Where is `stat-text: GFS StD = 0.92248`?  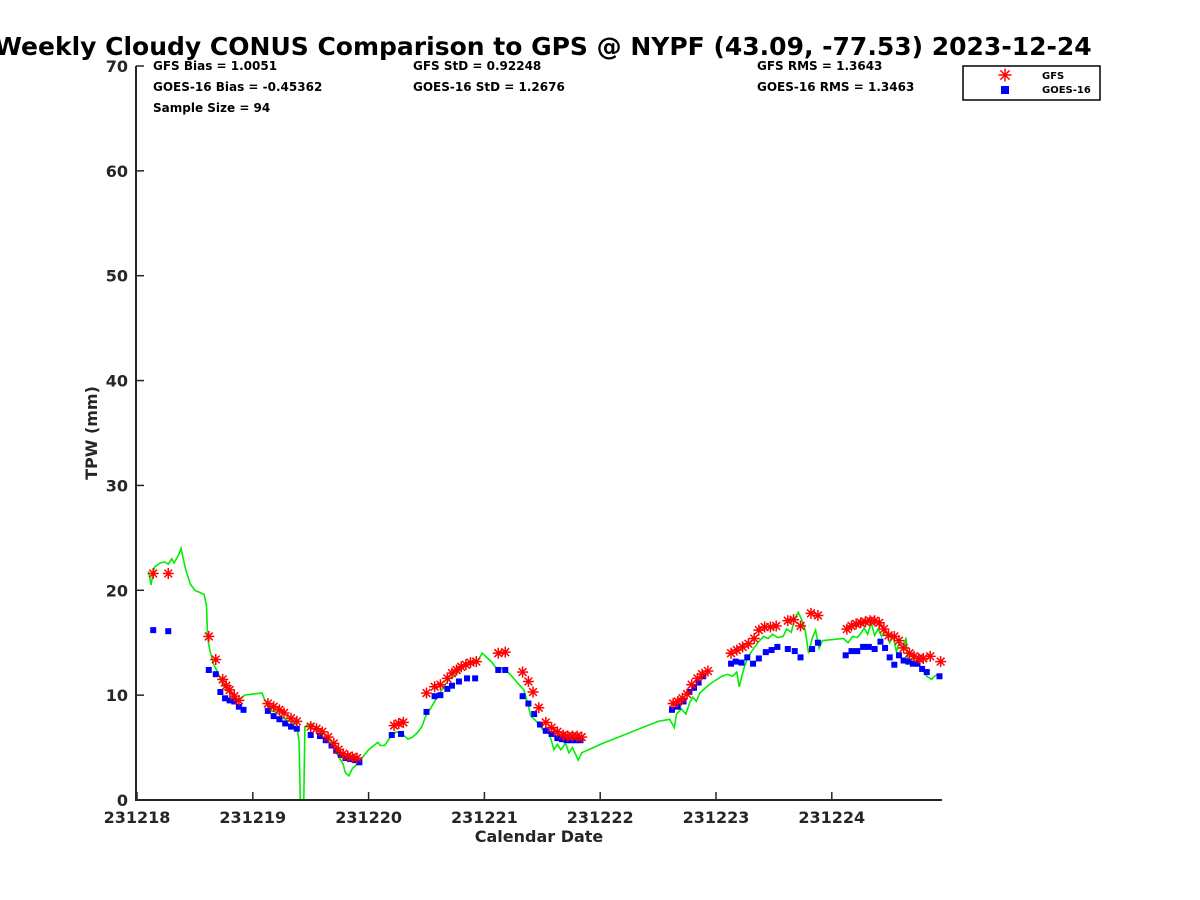 stat-text: GFS StD = 0.92248 is located at coordinates (477, 66).